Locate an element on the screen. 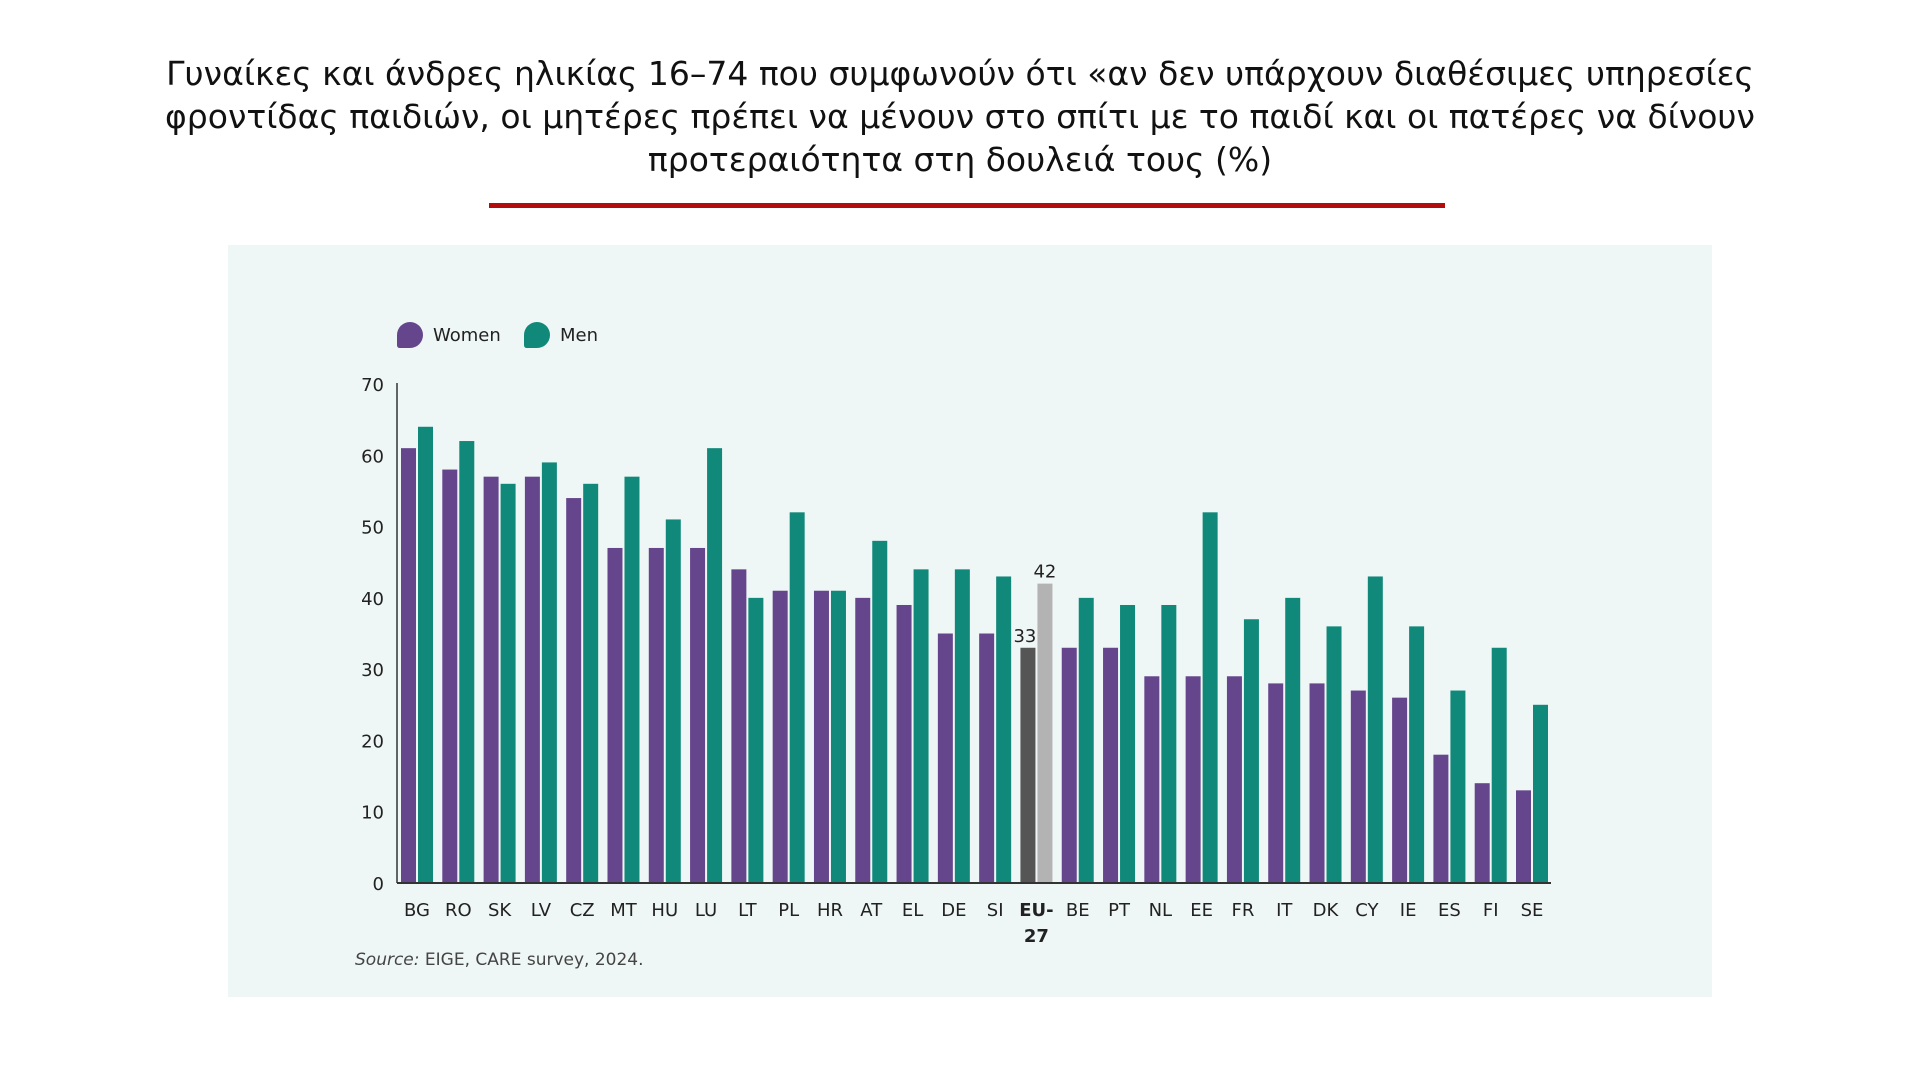  data-label: 33 is located at coordinates (1024, 636).